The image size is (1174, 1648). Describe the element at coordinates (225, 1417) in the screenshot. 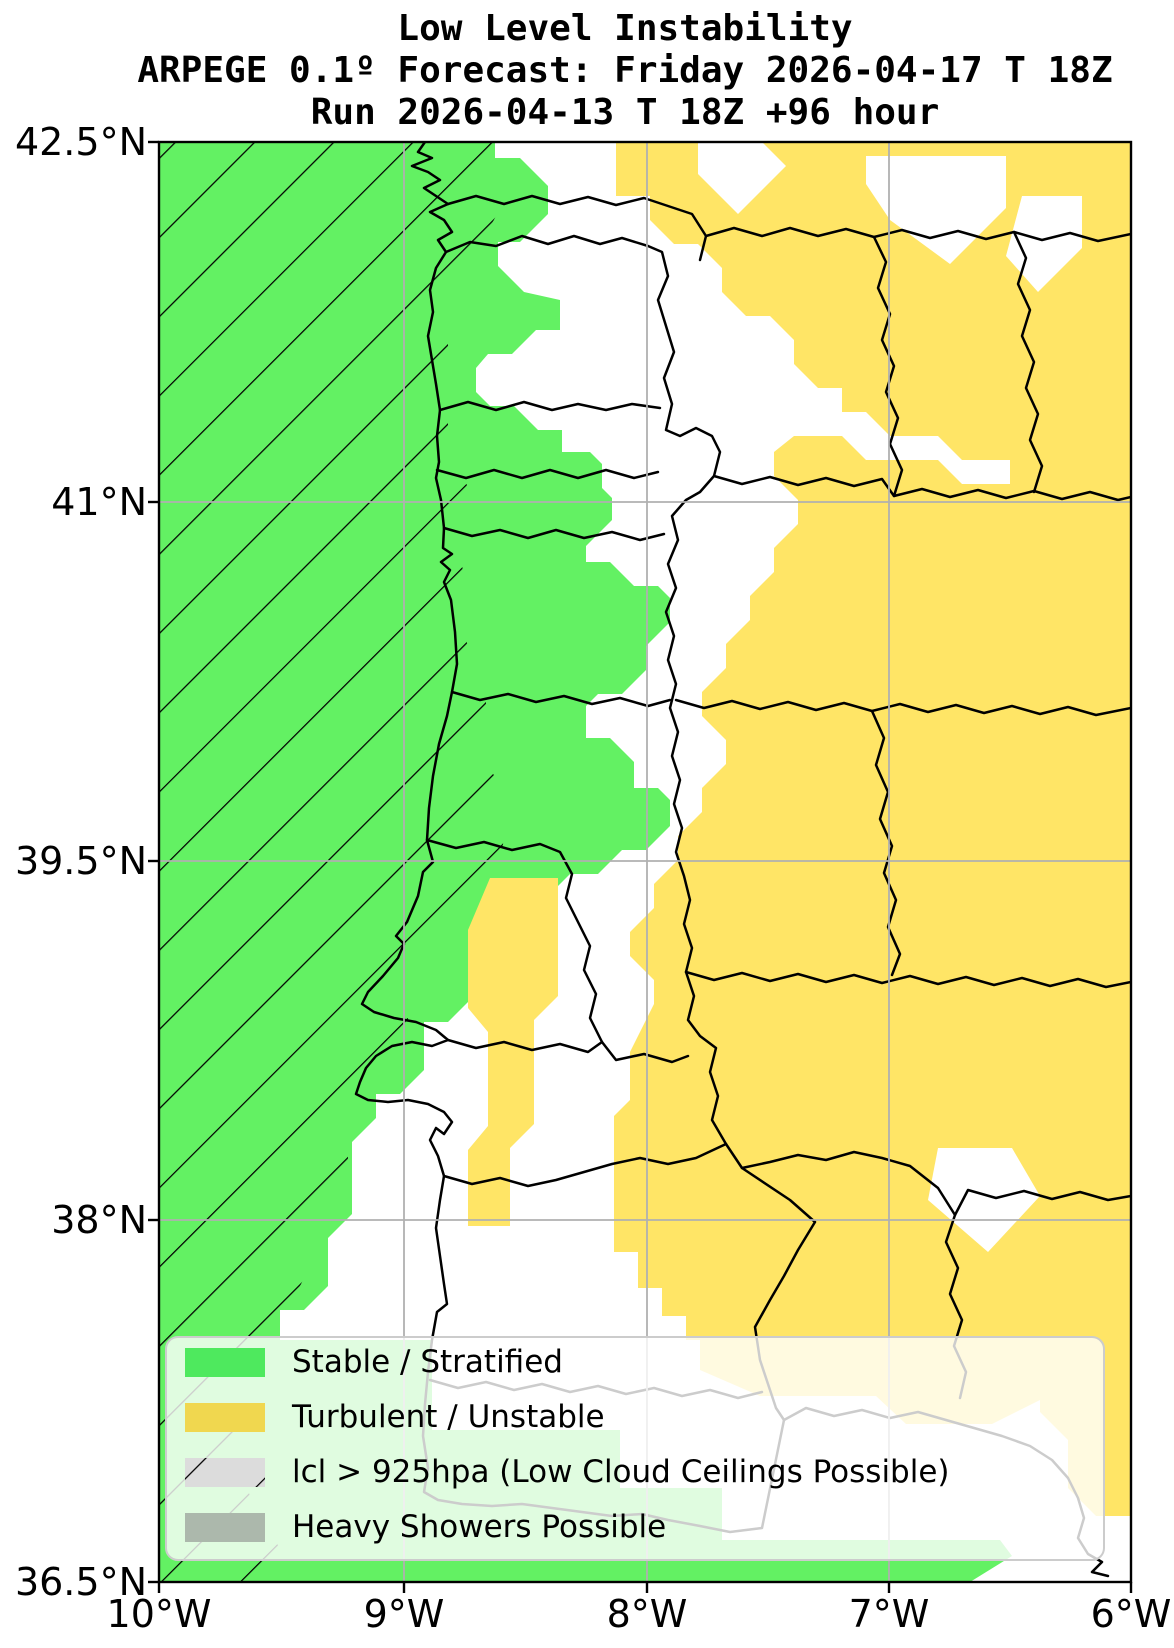

I see `legend-swatch-turbulent` at that location.